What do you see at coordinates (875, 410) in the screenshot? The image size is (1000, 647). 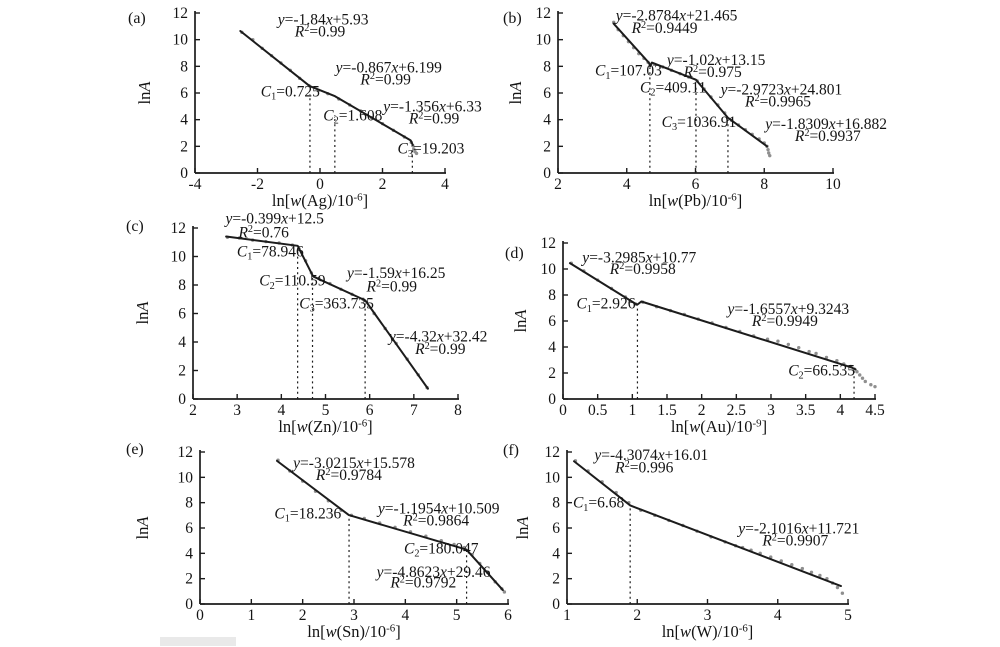 I see `x-tick-label: 4.5` at bounding box center [875, 410].